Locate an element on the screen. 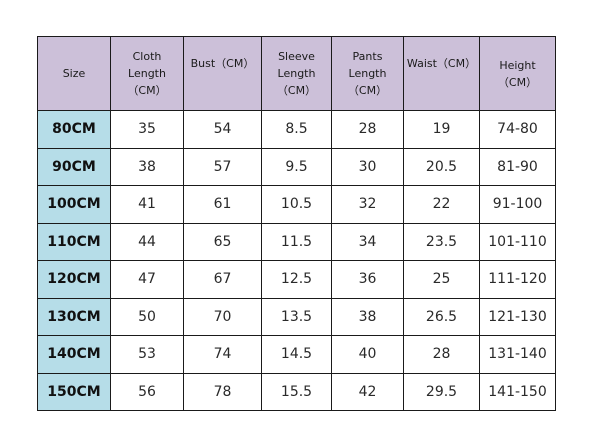 The width and height of the screenshot is (600, 446). cell-bust: 54 is located at coordinates (222, 129).